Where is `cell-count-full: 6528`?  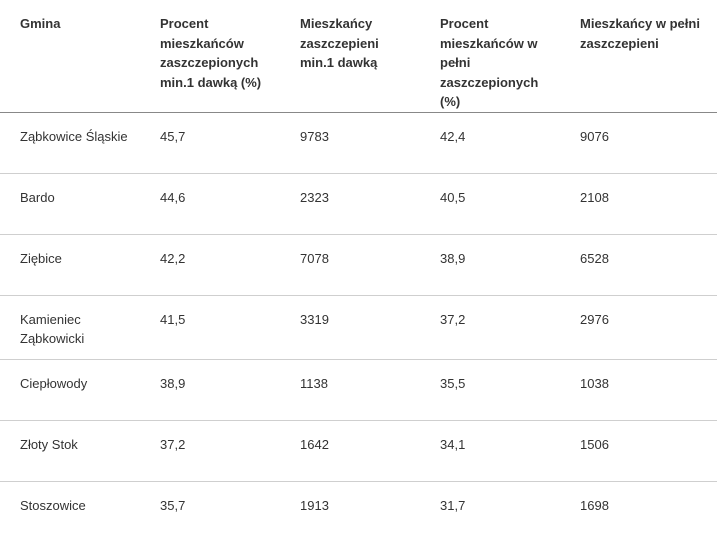 cell-count-full: 6528 is located at coordinates (638, 265).